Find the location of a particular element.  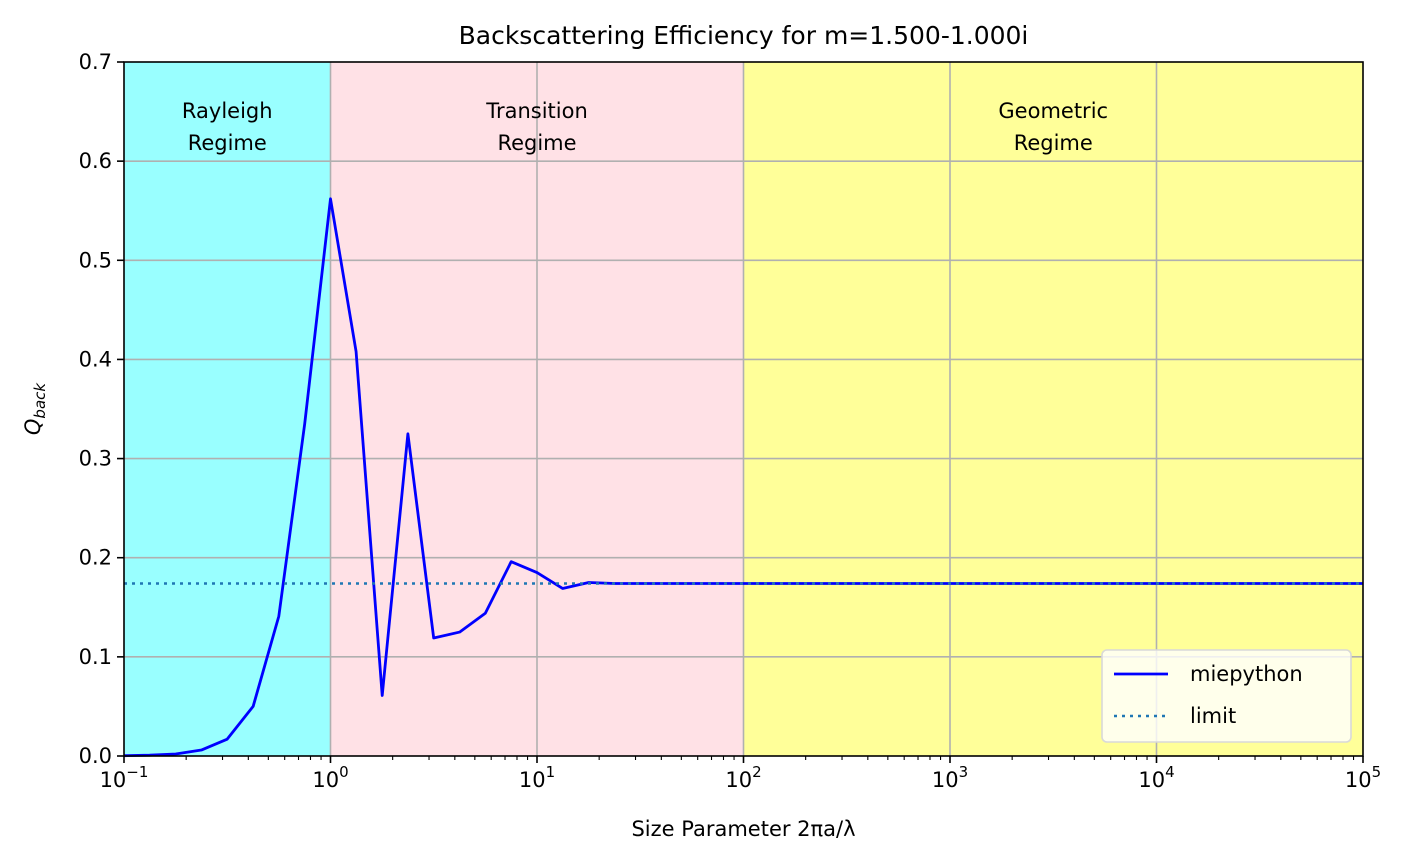

y-tick-label-0: 0.0 is located at coordinates (95, 756).